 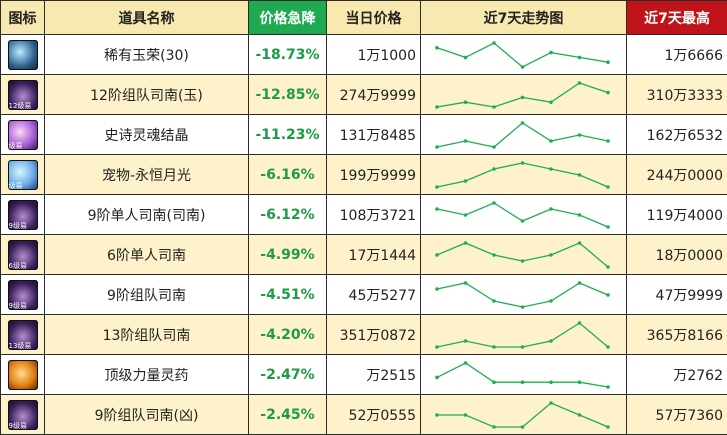 I want to click on potion-icon, so click(x=23, y=375).